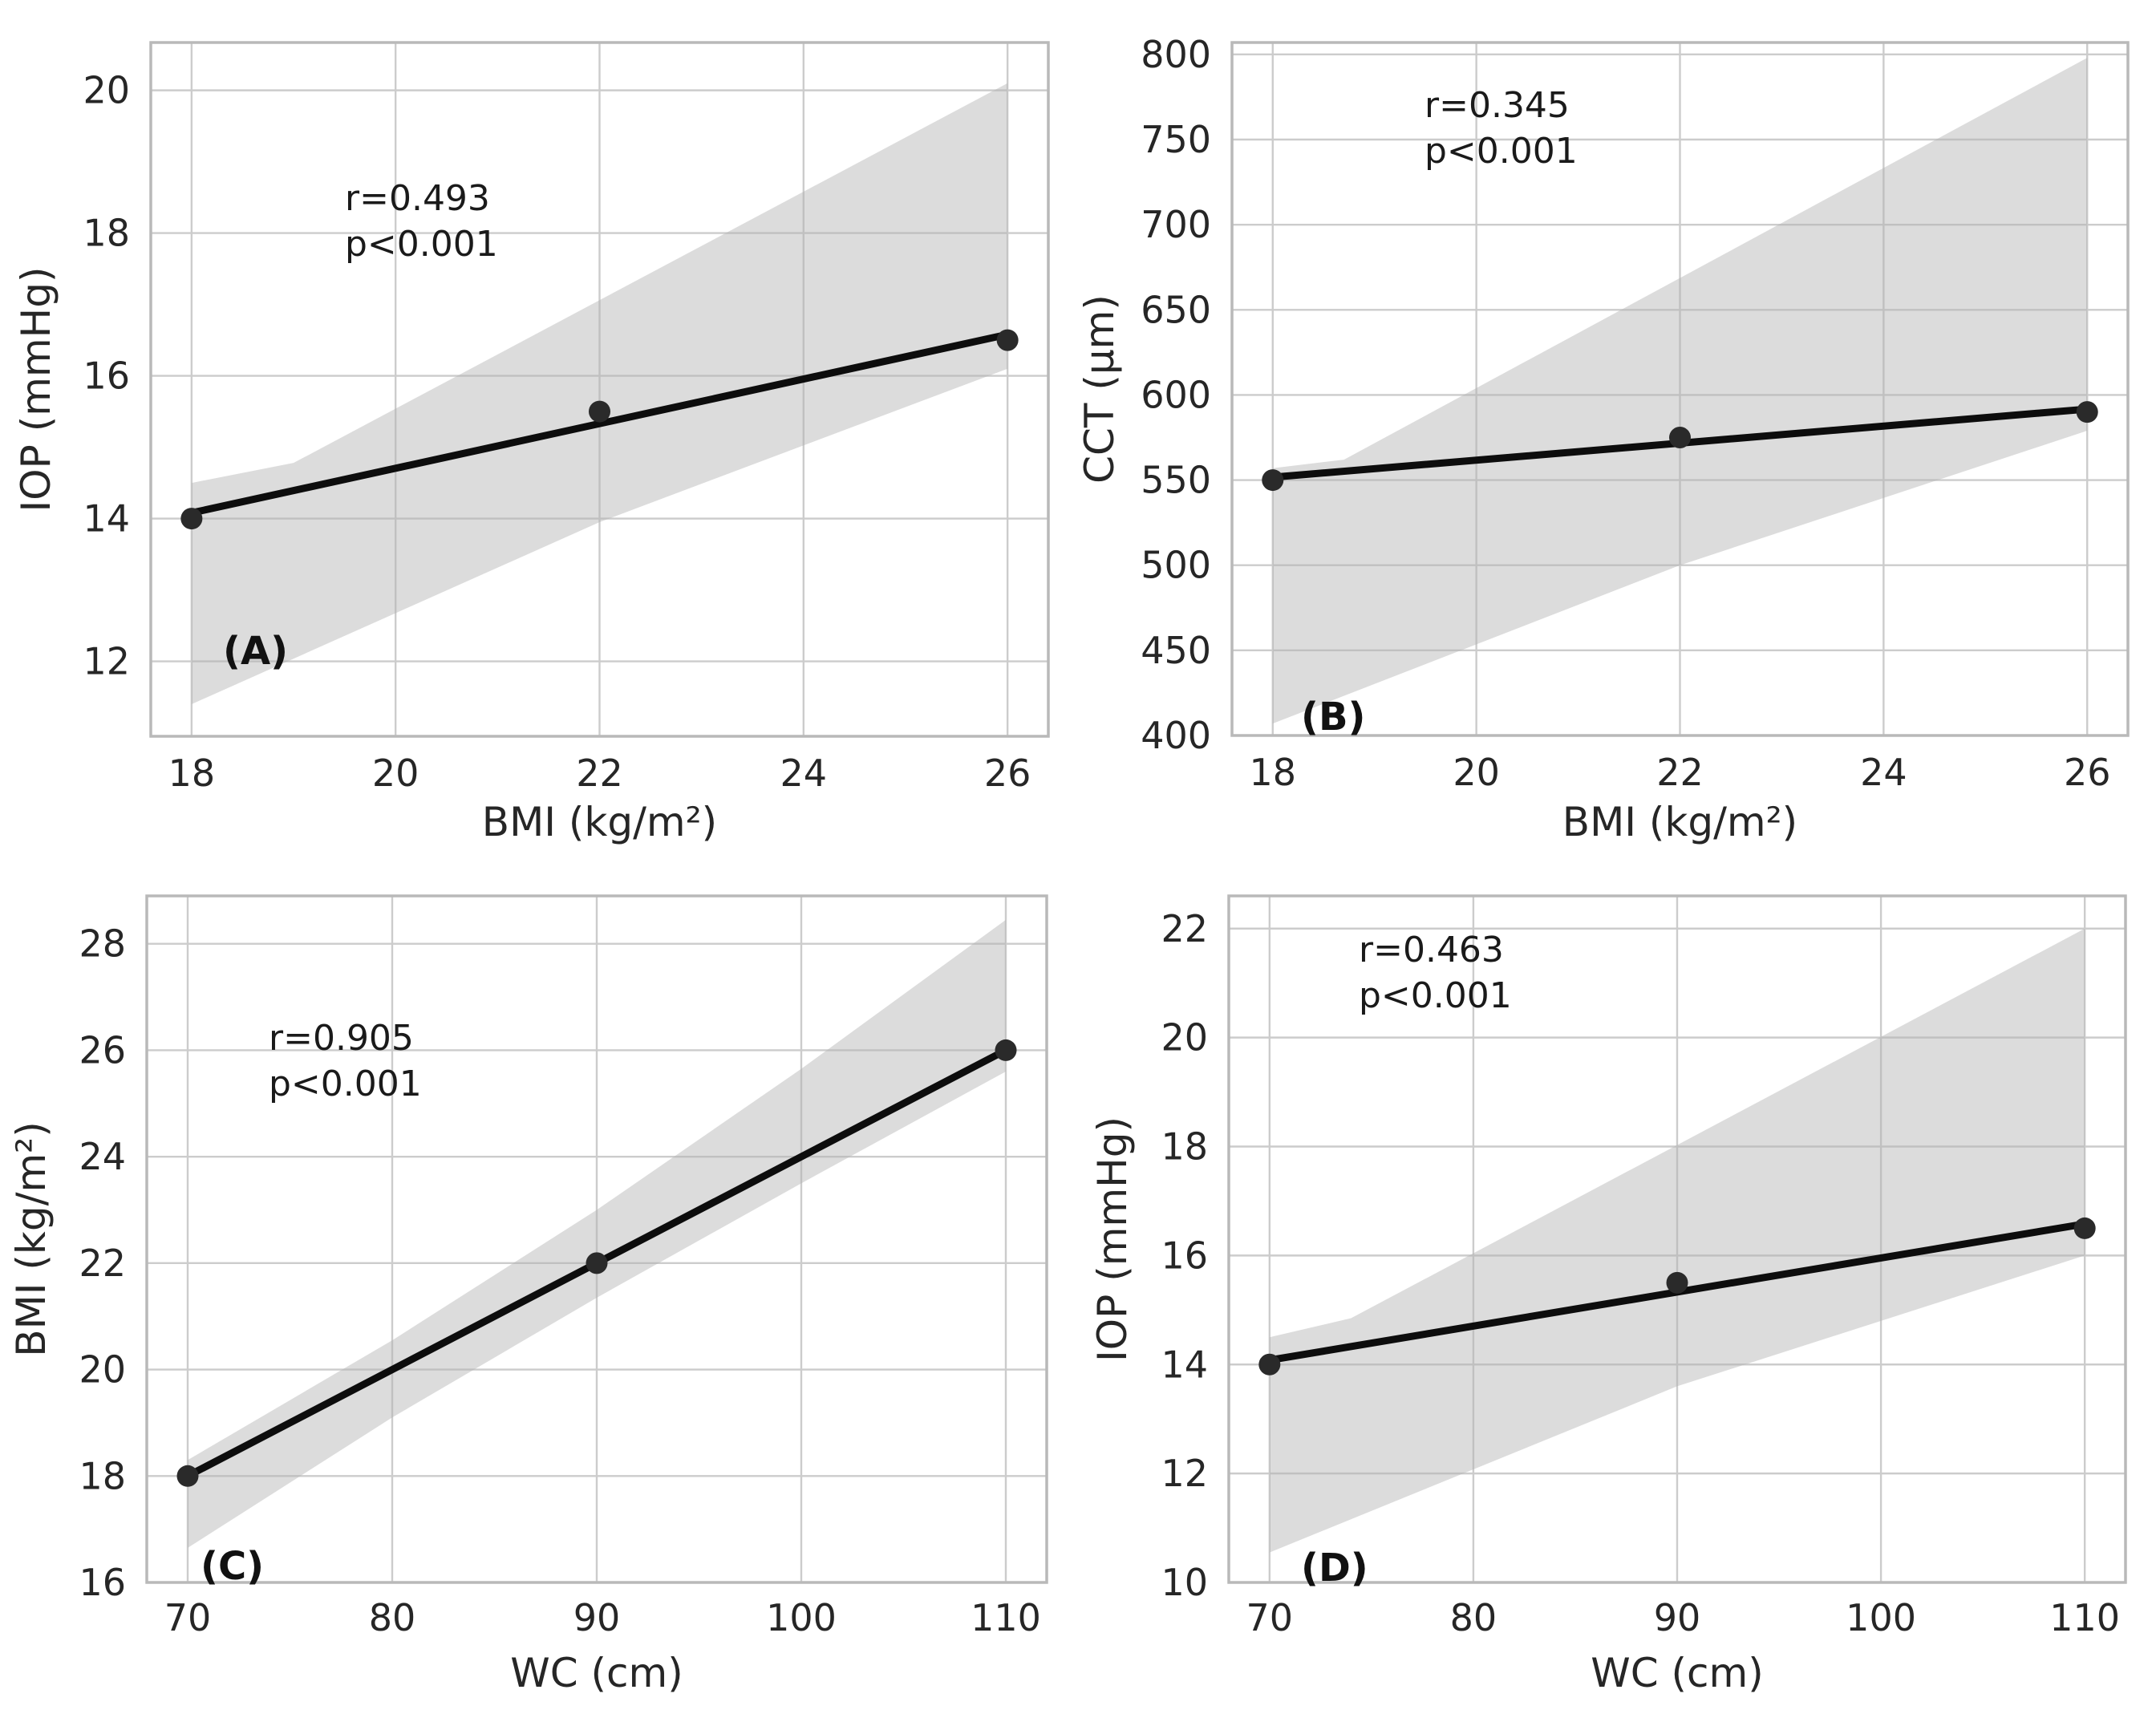 The width and height of the screenshot is (2156, 1718). What do you see at coordinates (1333, 717) in the screenshot?
I see `panel-letter: (B)` at bounding box center [1333, 717].